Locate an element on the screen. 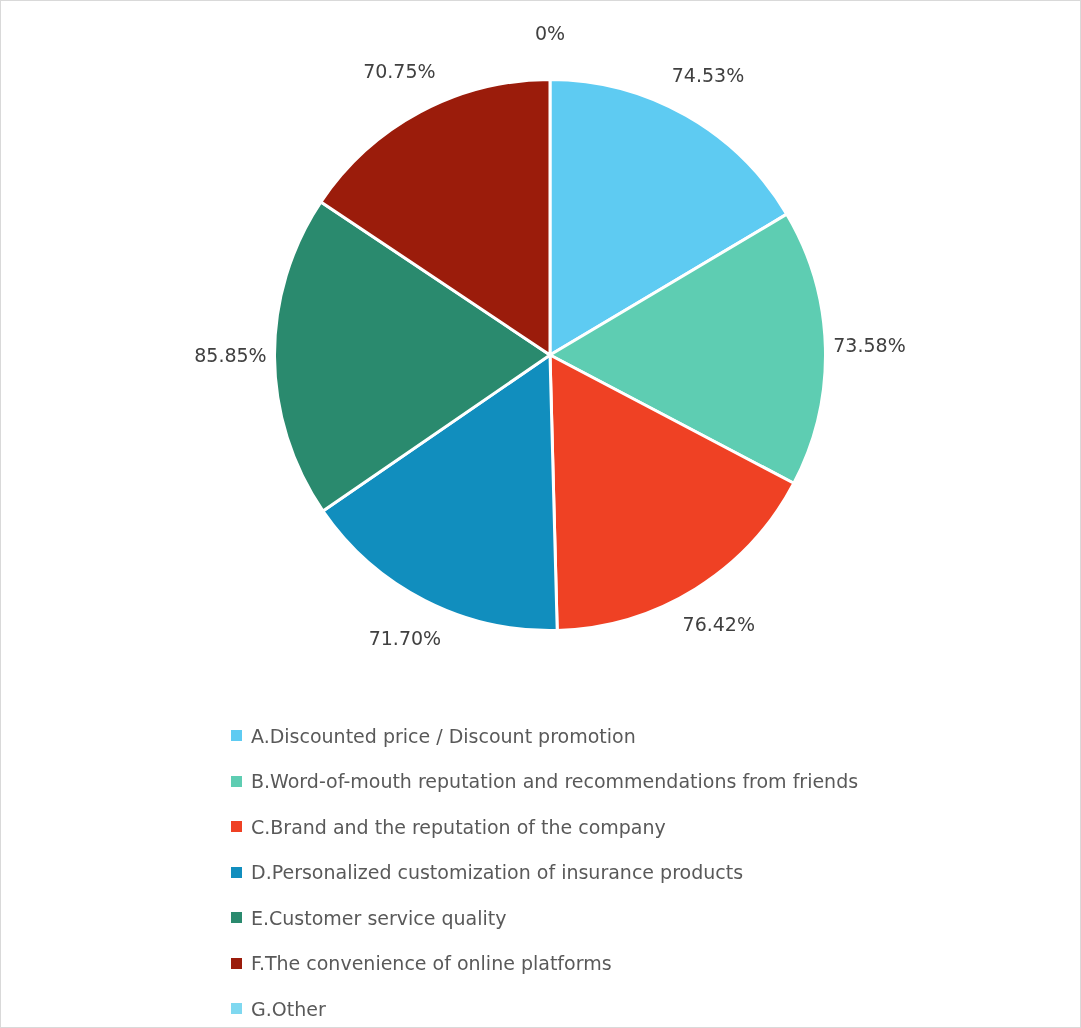 Image resolution: width=1081 pixels, height=1028 pixels. legend-label: D.Personalized customization of insurance products is located at coordinates (497, 872).